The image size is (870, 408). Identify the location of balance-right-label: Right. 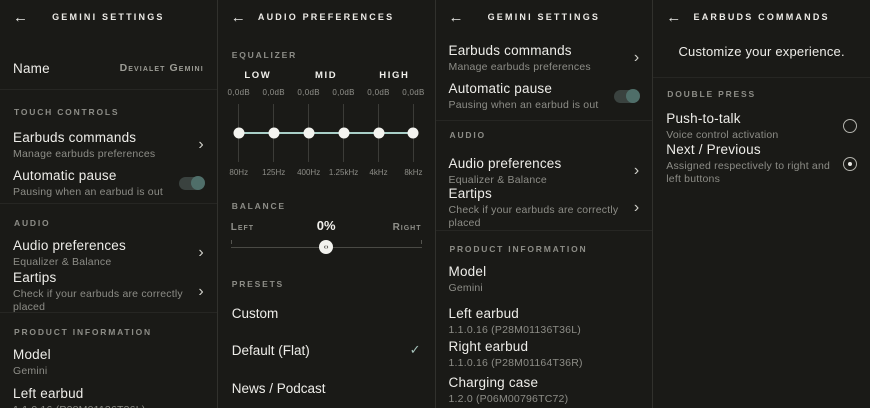
(407, 227).